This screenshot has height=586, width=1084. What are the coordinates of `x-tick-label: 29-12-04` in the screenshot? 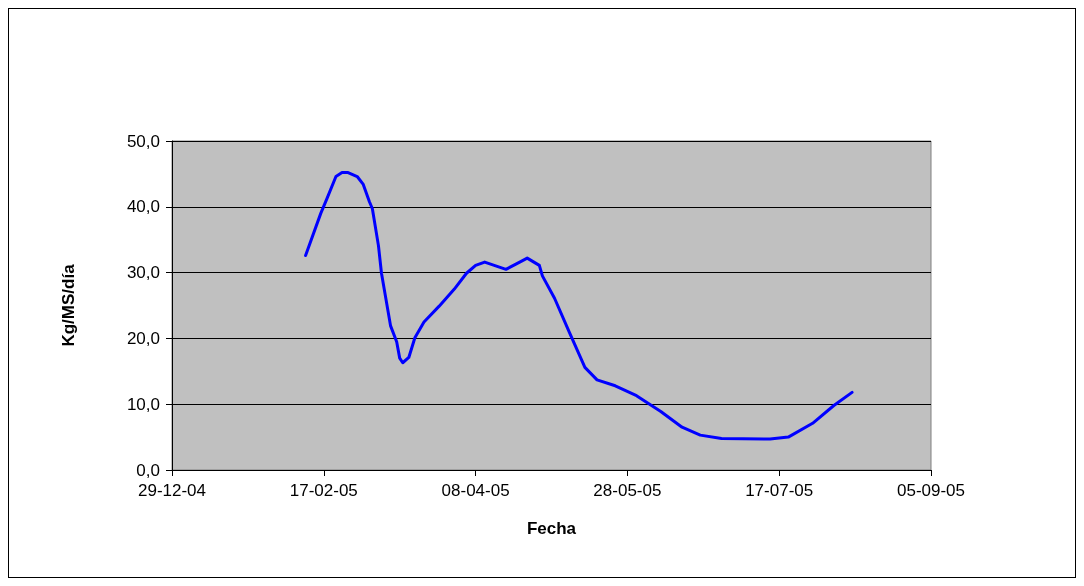 It's located at (172, 490).